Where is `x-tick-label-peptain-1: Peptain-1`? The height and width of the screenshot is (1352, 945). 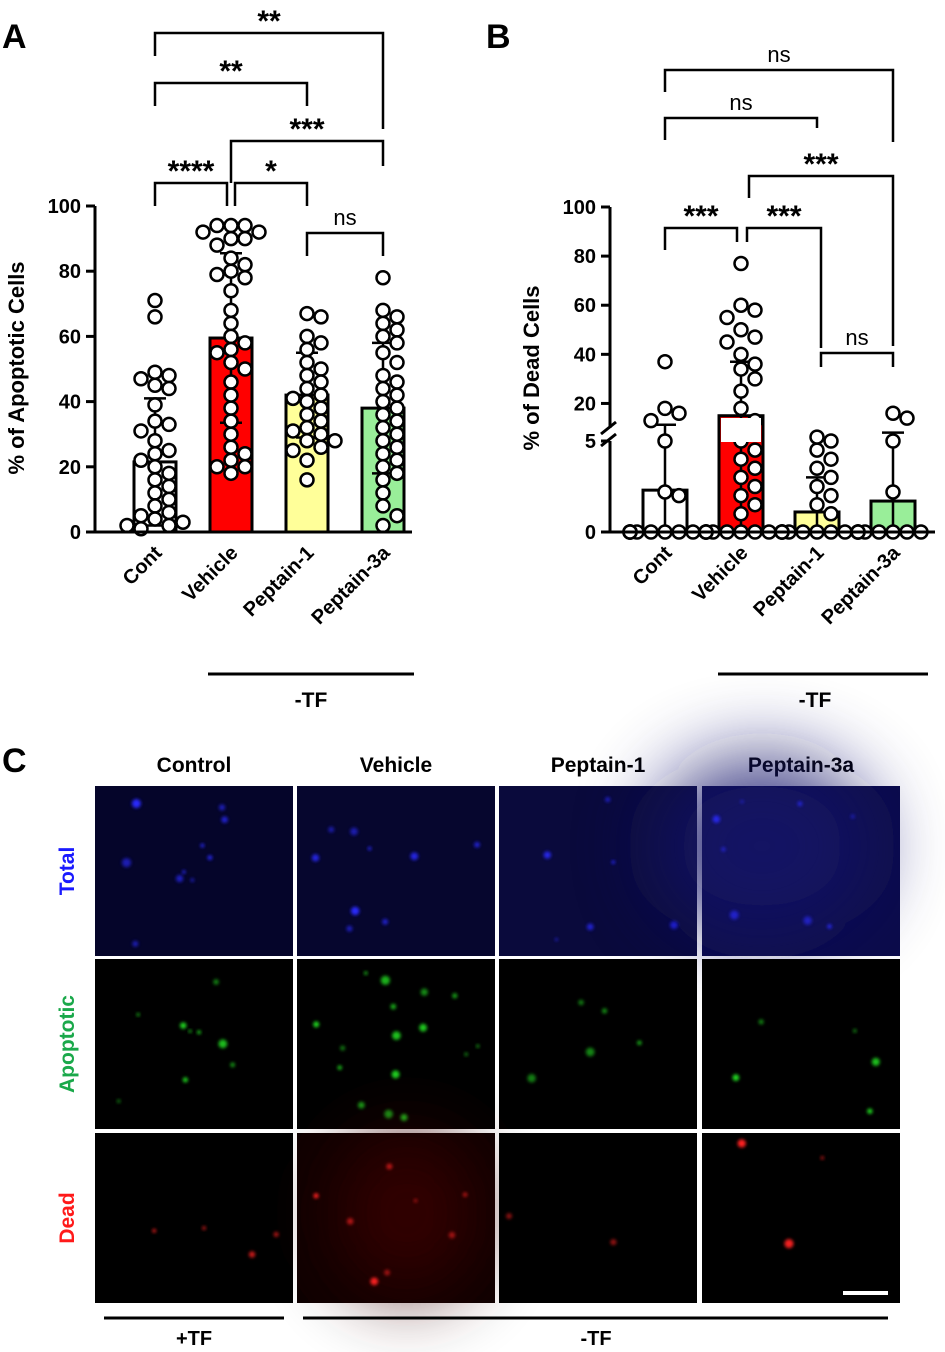 x-tick-label-peptain-1: Peptain-1 is located at coordinates (278, 581).